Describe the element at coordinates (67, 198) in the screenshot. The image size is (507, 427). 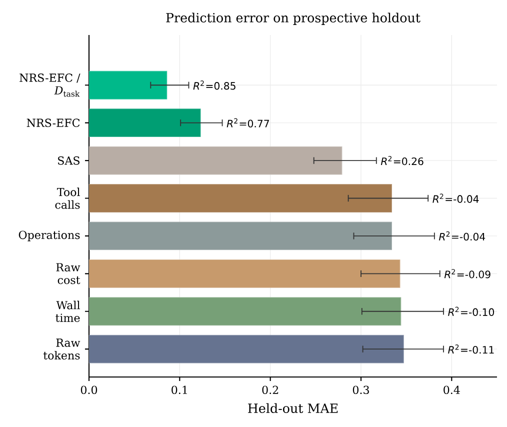
I see `y-tick-label: Tool calls` at that location.